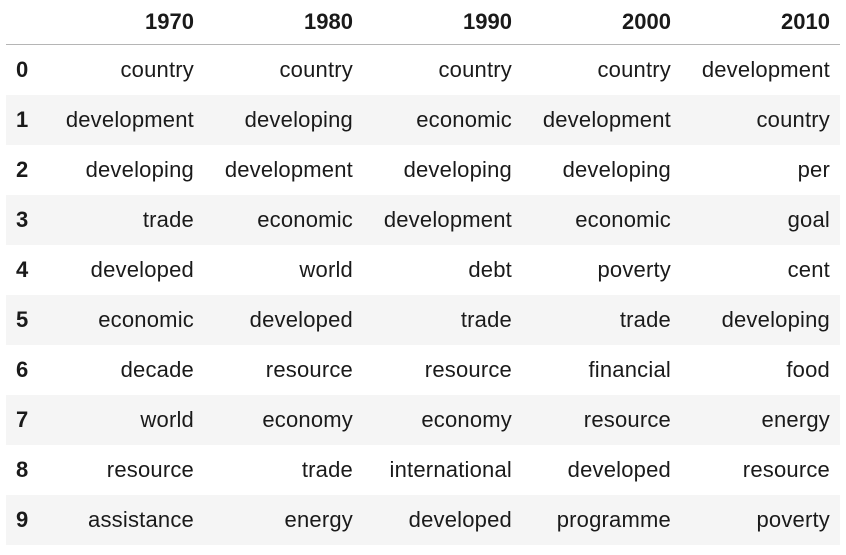 The width and height of the screenshot is (846, 555). Describe the element at coordinates (22, 419) in the screenshot. I see `row-index: 7` at that location.